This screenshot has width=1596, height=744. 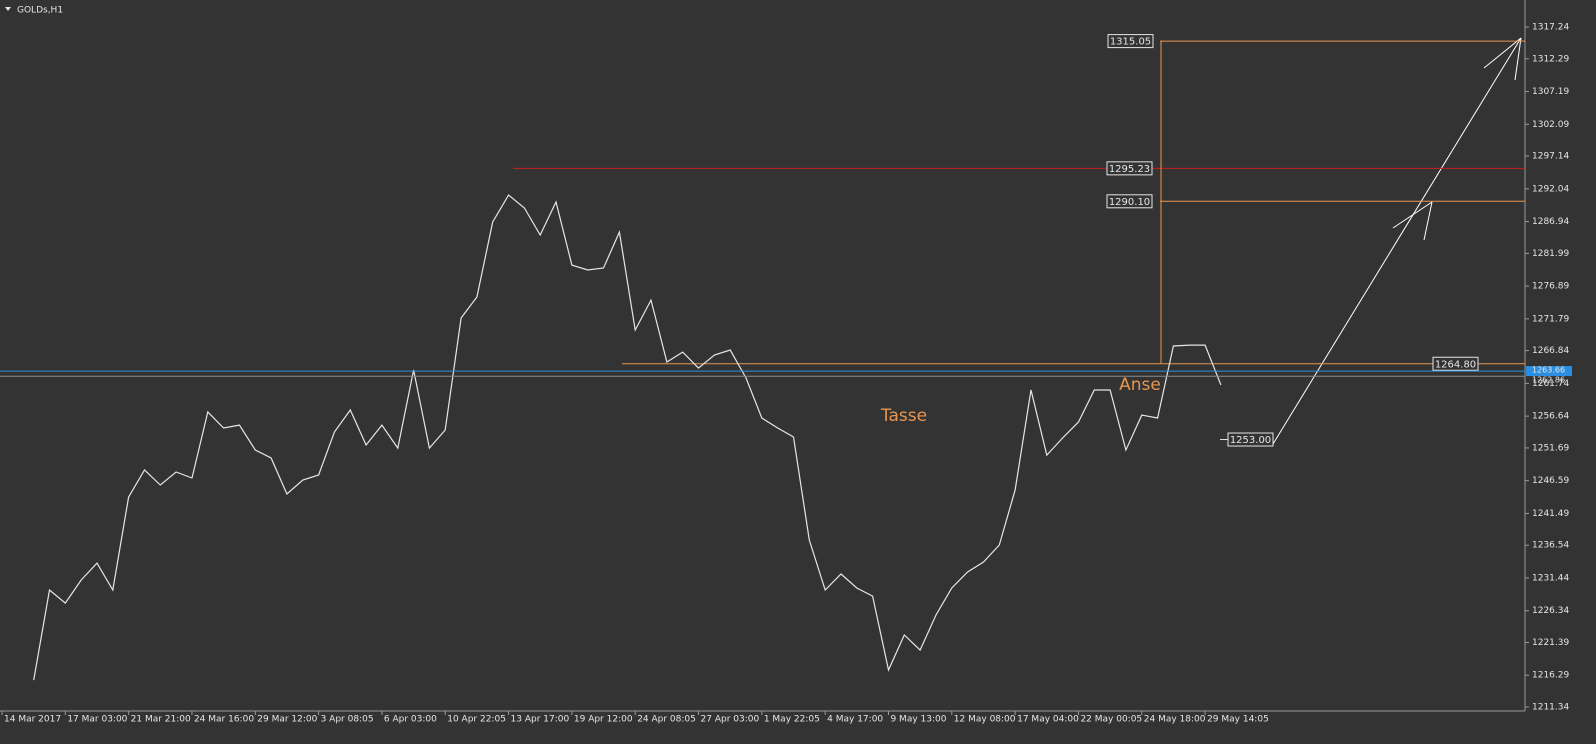 What do you see at coordinates (1550, 254) in the screenshot?
I see `y-tick-label: 1281.99` at bounding box center [1550, 254].